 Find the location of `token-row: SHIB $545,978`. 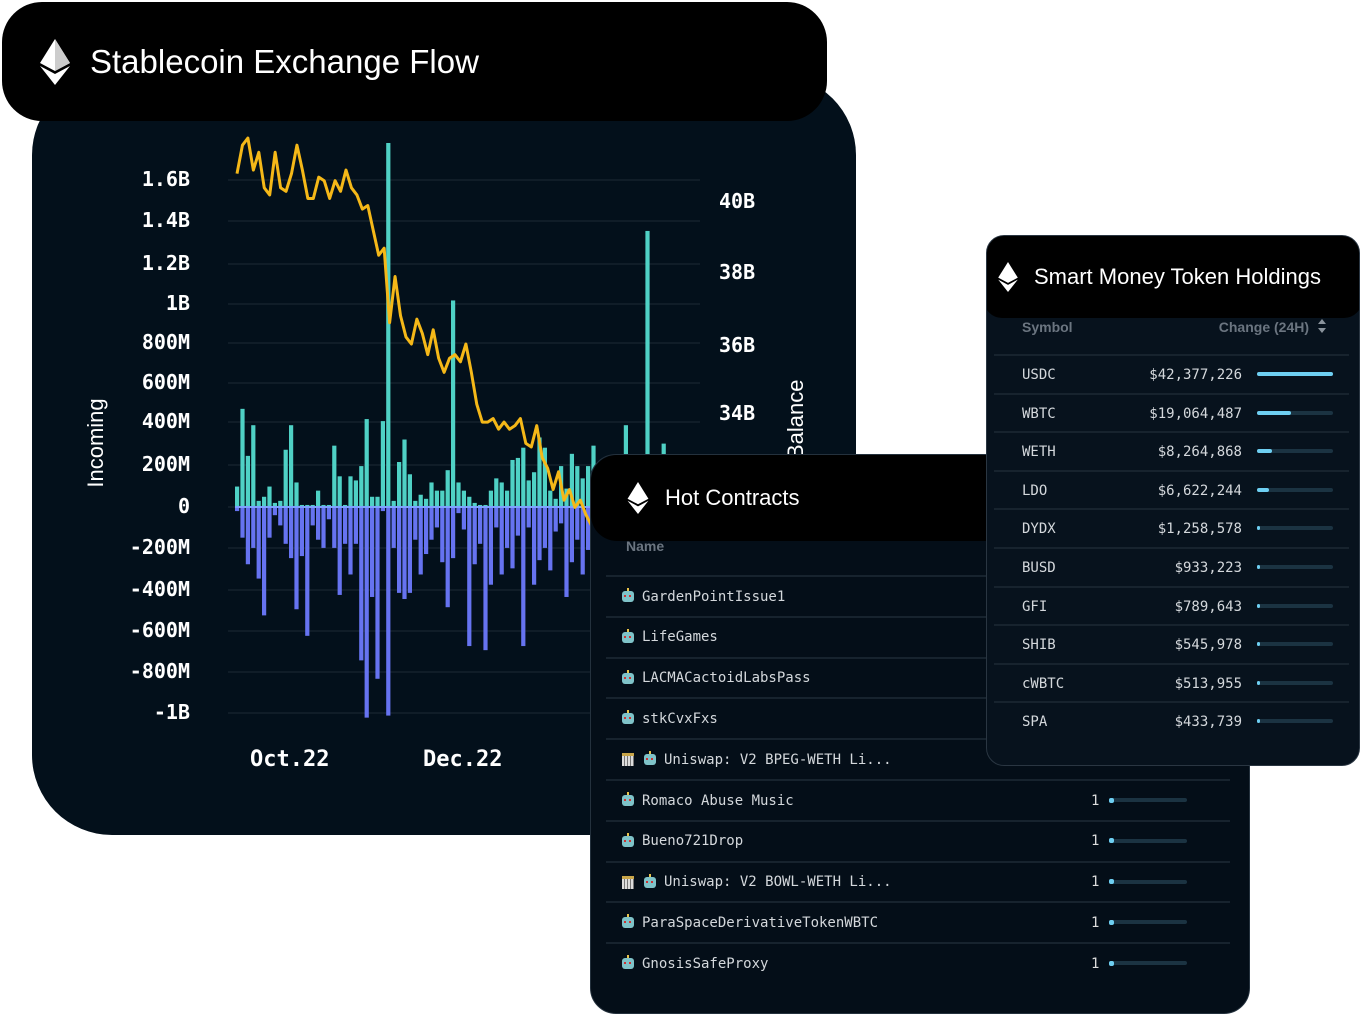

token-row: SHIB $545,978 is located at coordinates (1171, 643).